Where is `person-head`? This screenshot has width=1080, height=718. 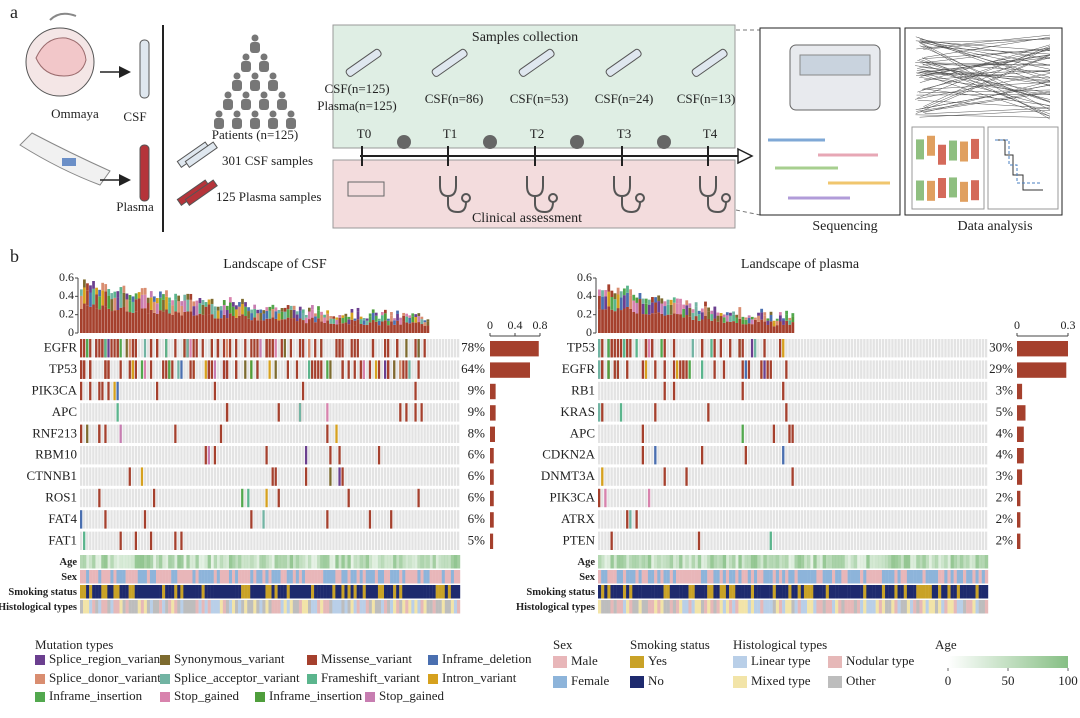
person-head is located at coordinates (264, 95).